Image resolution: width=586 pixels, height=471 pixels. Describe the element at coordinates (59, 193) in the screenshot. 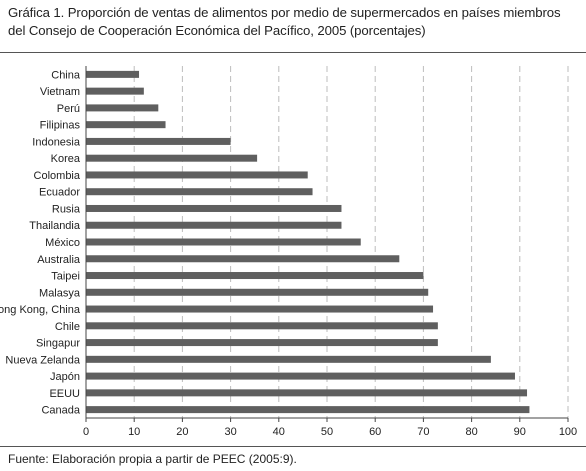

I see `category-label-7: Ecuador` at that location.